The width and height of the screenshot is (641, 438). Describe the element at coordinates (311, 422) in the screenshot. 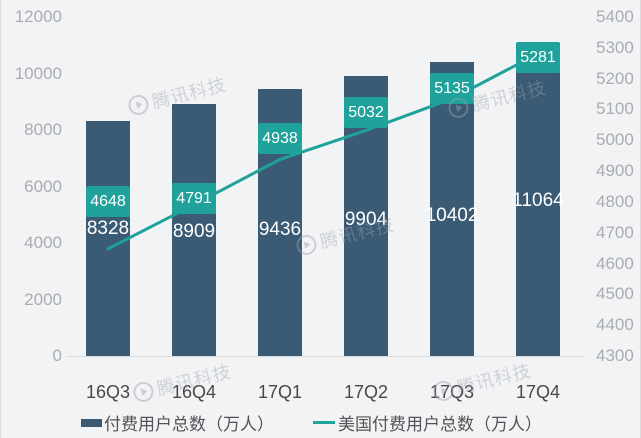

I see `legend: 付费用户总数（万人） 美国付费用户总数（万人）` at that location.